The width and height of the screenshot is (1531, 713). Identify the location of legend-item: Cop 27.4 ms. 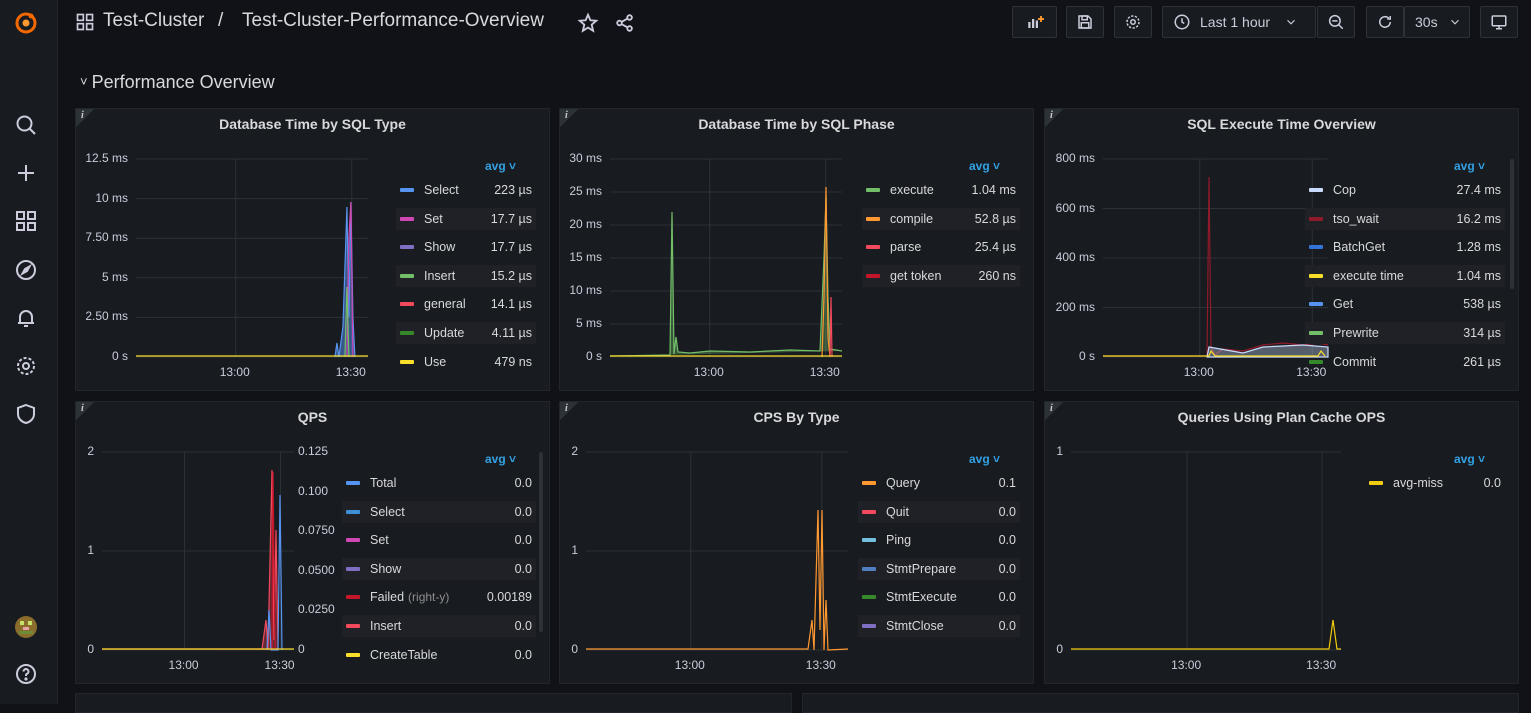
(1405, 190).